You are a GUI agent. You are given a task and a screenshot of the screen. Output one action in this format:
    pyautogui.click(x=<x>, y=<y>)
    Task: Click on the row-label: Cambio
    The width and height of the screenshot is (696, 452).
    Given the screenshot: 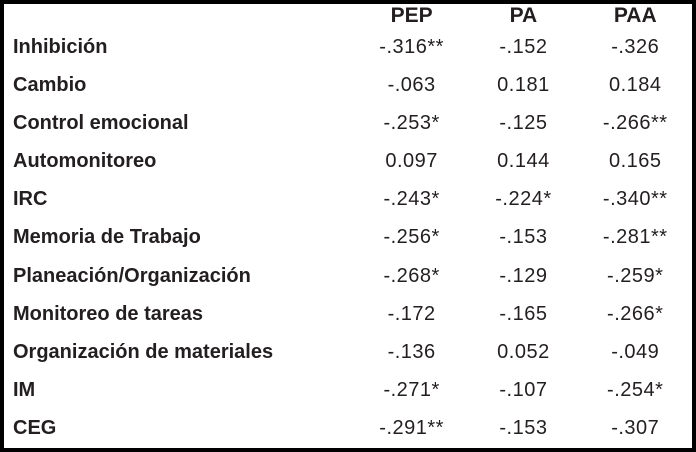 What is the action you would take?
    pyautogui.click(x=50, y=84)
    